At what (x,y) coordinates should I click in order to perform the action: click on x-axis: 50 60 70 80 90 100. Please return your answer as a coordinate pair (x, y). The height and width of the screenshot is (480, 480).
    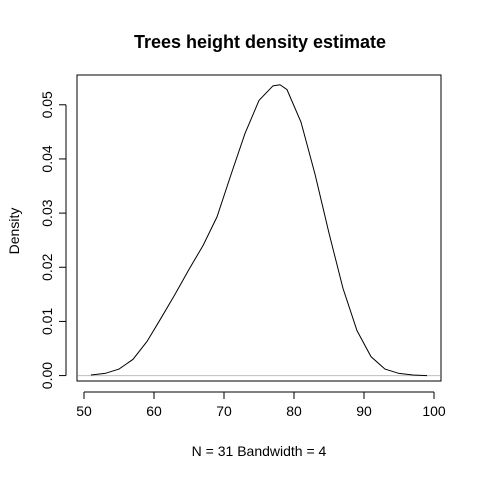
    Looking at the image, I should click on (261, 405).